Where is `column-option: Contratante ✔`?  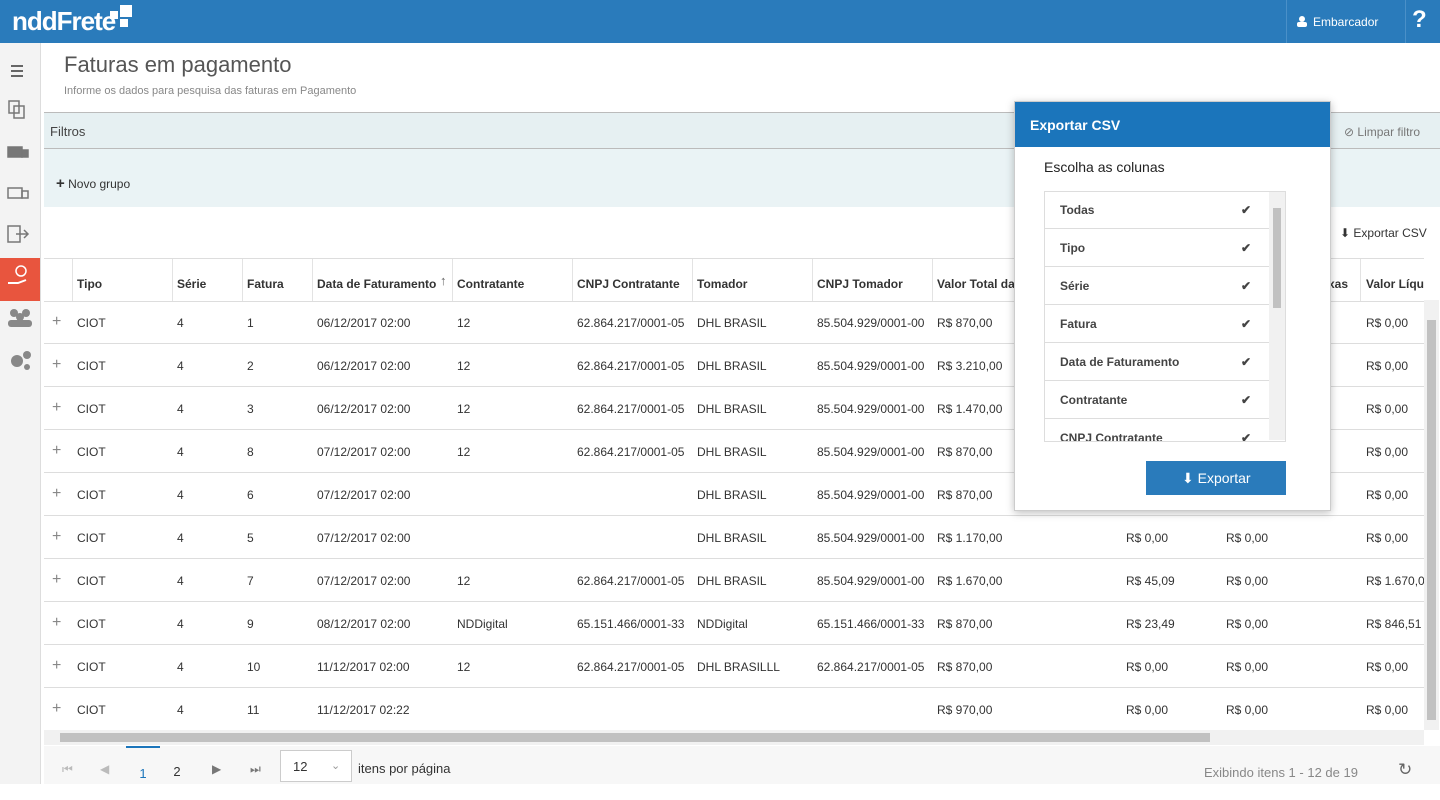 column-option: Contratante ✔ is located at coordinates (1157, 400).